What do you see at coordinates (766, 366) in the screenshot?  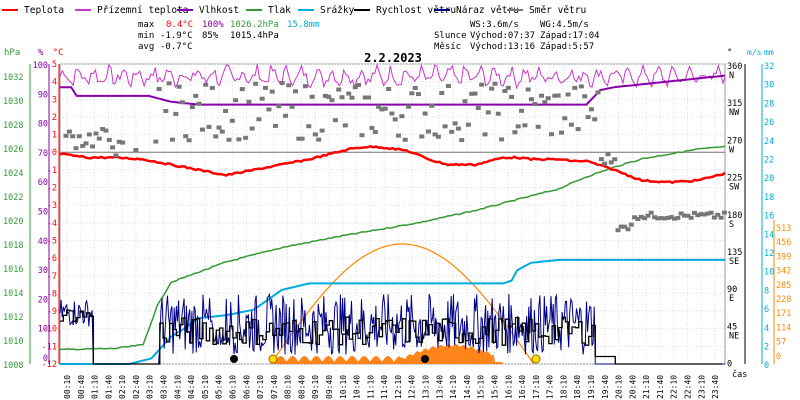 I see `axis-ms-tick: 0` at bounding box center [766, 366].